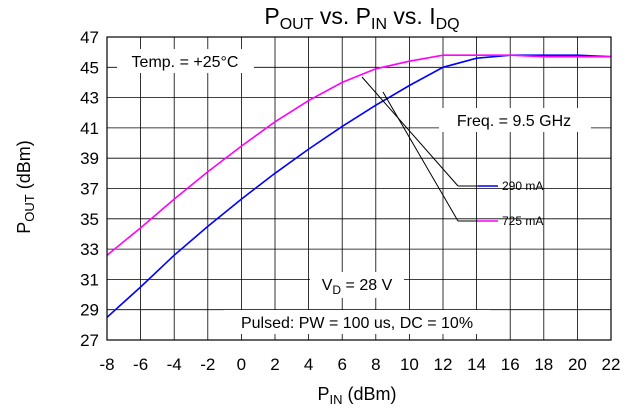  What do you see at coordinates (89, 98) in the screenshot?
I see `y-tick-label: 43` at bounding box center [89, 98].